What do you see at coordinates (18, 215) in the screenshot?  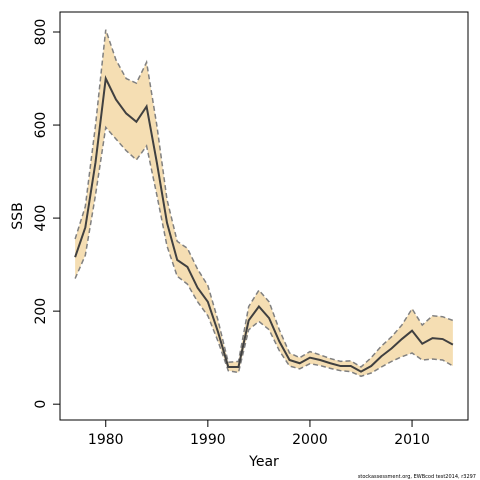 I see `y-axis-label: SSB` at bounding box center [18, 215].